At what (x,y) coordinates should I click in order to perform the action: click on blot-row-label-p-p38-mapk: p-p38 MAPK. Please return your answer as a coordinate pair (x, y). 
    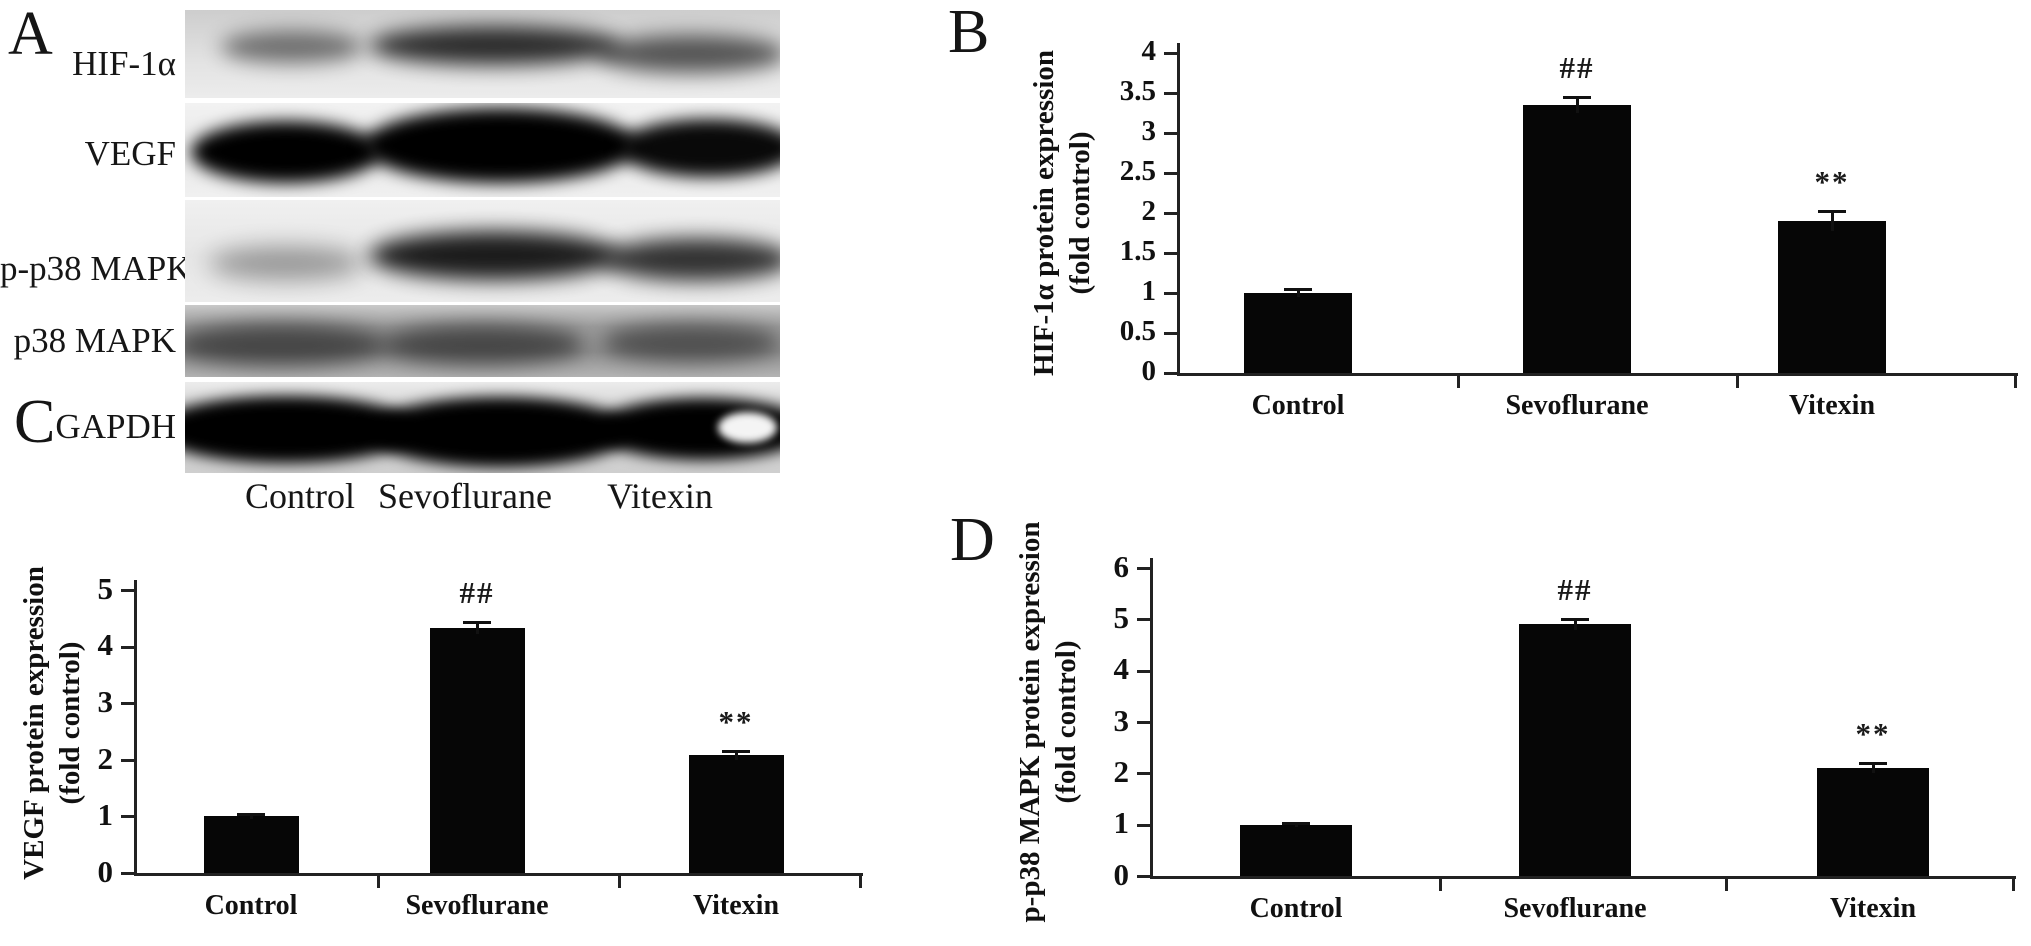
    Looking at the image, I should click on (96, 268).